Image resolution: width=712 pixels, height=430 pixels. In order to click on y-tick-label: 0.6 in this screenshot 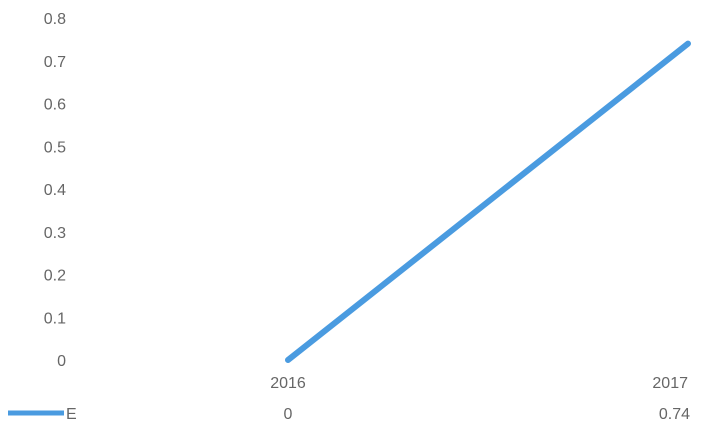, I will do `click(55, 105)`.